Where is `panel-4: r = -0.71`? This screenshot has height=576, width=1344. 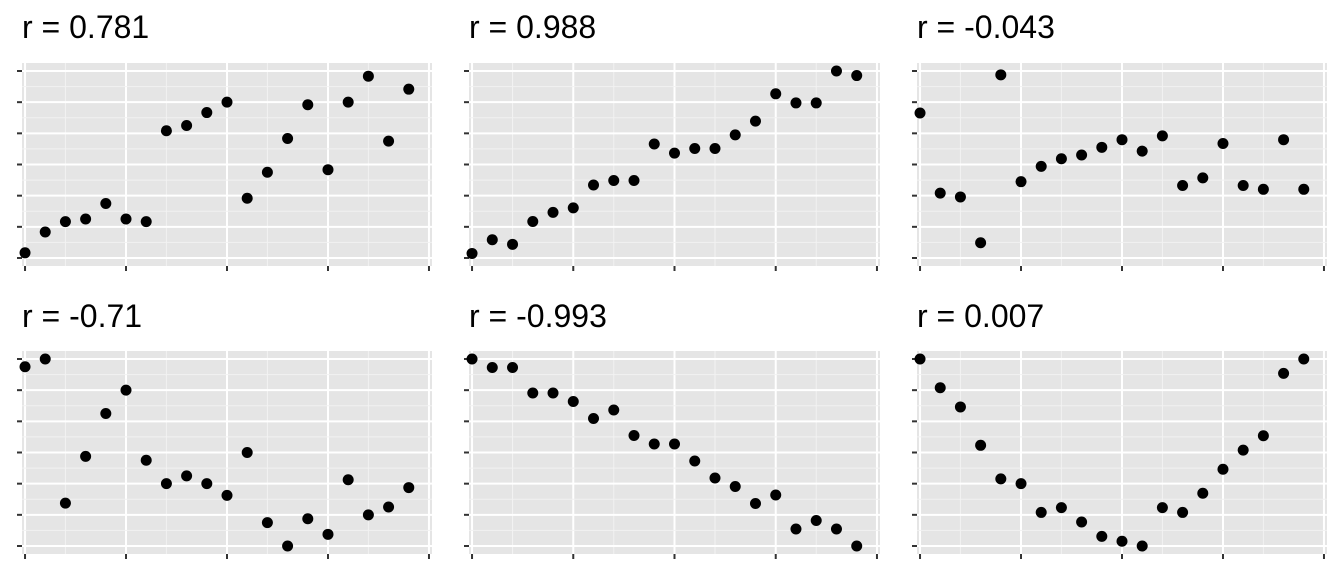 panel-4: r = -0.71 is located at coordinates (224, 428).